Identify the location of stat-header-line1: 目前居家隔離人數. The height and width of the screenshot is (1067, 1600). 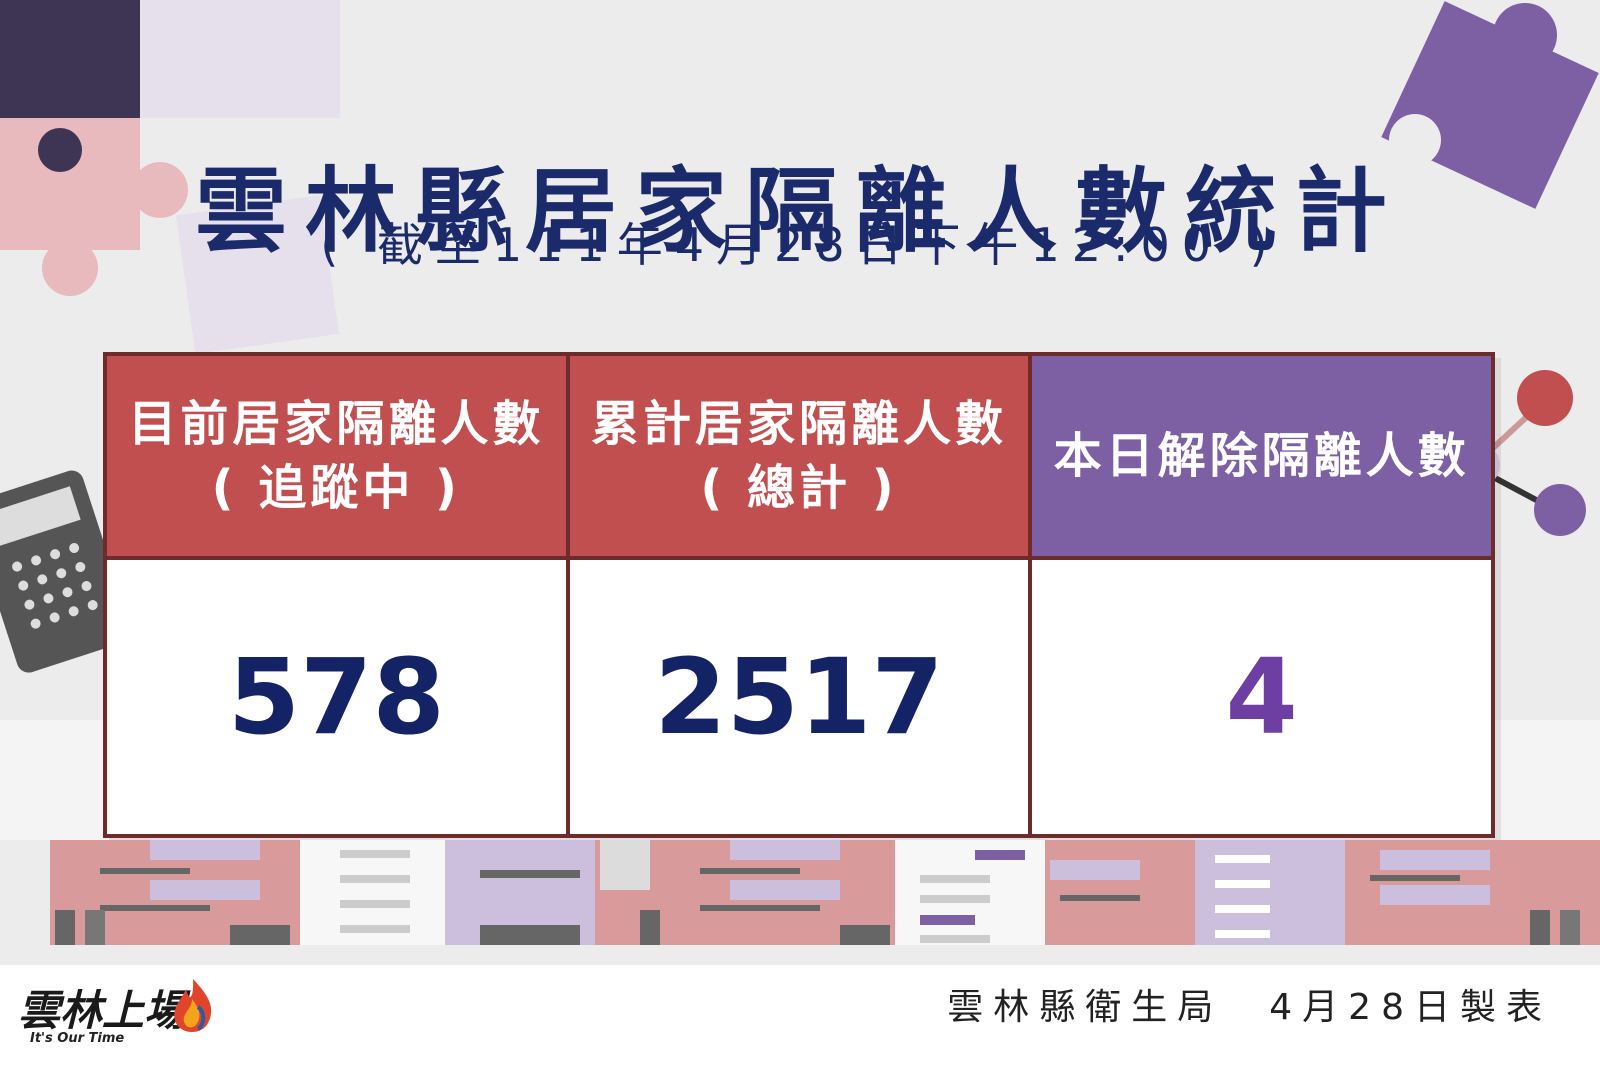
(336, 424).